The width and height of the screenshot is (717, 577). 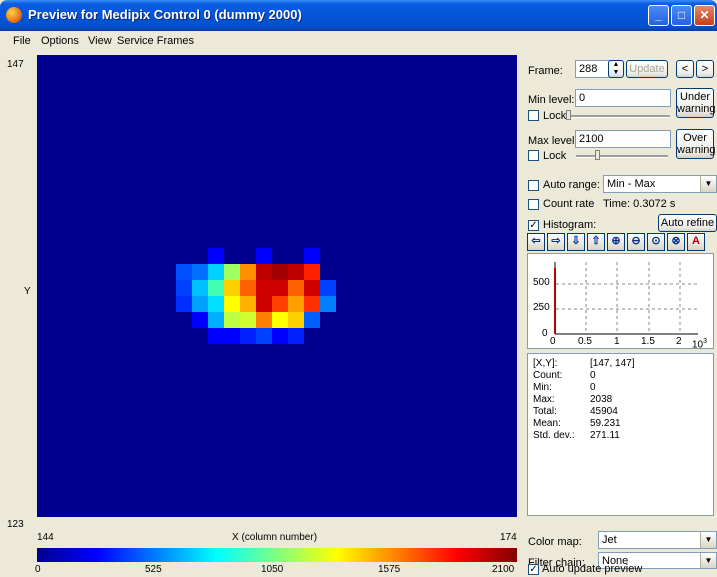 I want to click on min-level-label: Min level:, so click(x=551, y=100).